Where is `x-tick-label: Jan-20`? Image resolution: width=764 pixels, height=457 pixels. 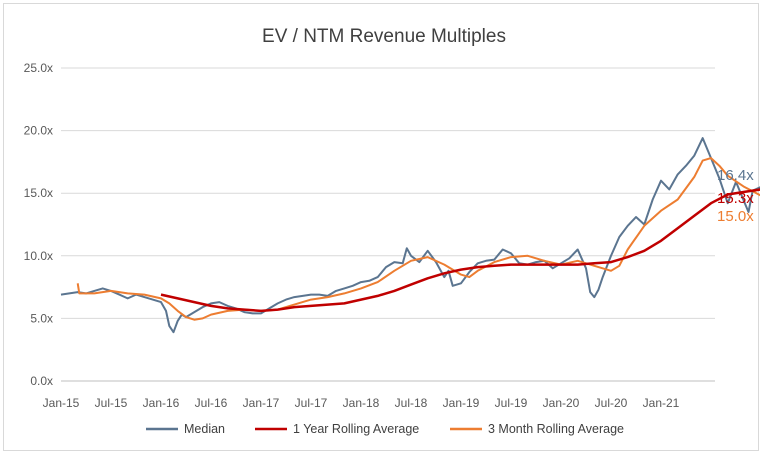 x-tick-label: Jan-20 is located at coordinates (561, 403).